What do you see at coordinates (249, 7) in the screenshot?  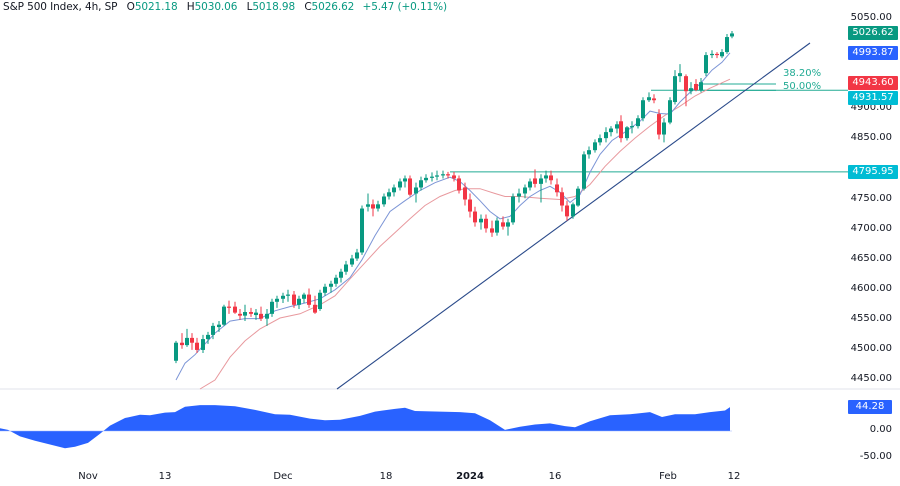 I see `low-label: L` at bounding box center [249, 7].